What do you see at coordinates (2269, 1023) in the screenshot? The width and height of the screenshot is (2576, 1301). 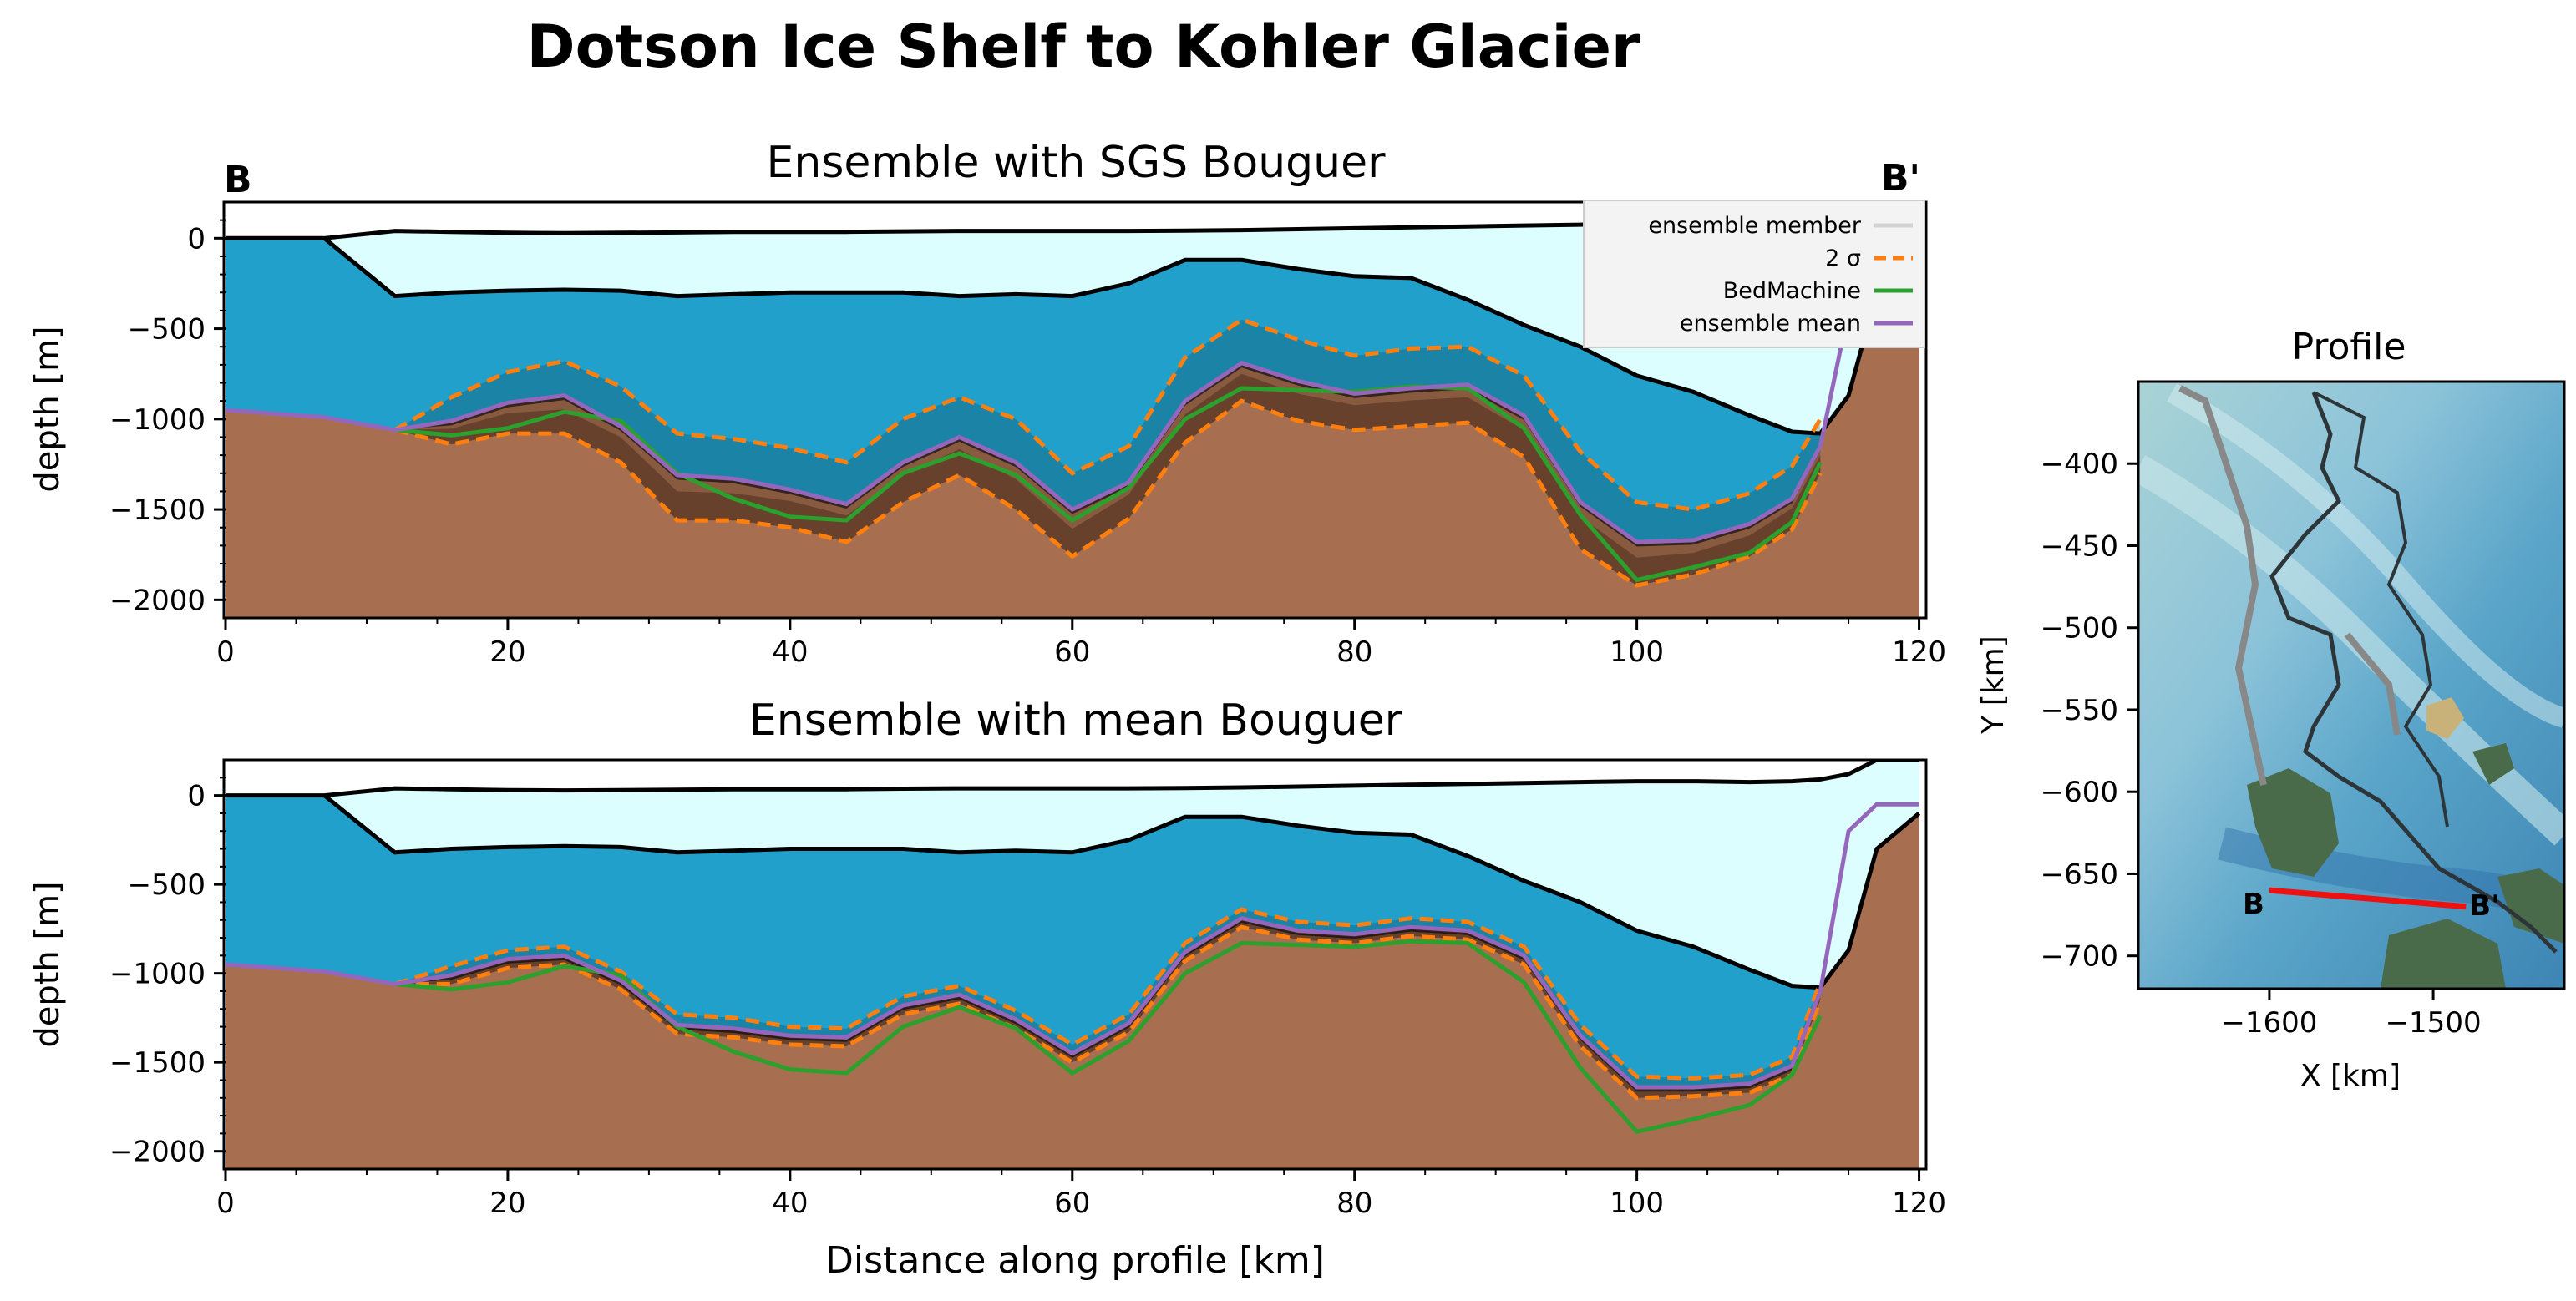 I see `x-tick-label: −1600` at bounding box center [2269, 1023].